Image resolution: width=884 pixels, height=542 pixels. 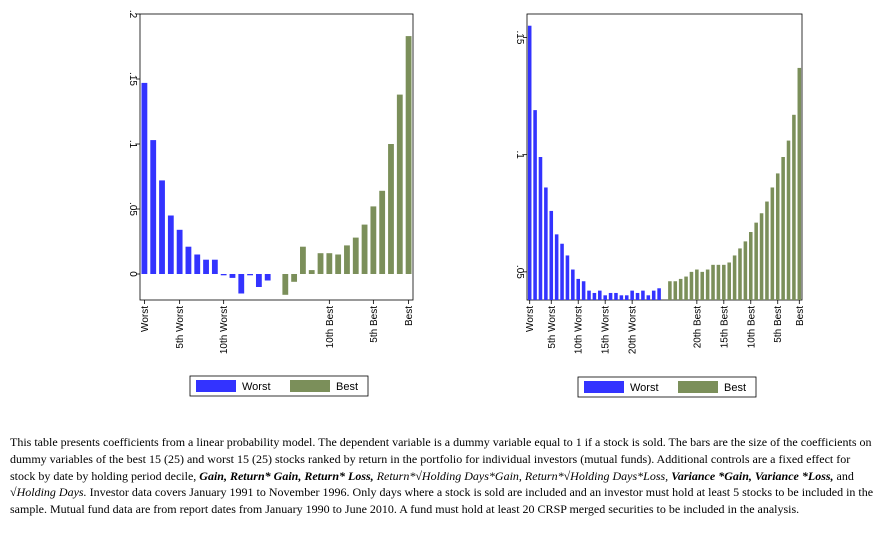 I want to click on y-tick-label: 0, so click(x=132, y=274).